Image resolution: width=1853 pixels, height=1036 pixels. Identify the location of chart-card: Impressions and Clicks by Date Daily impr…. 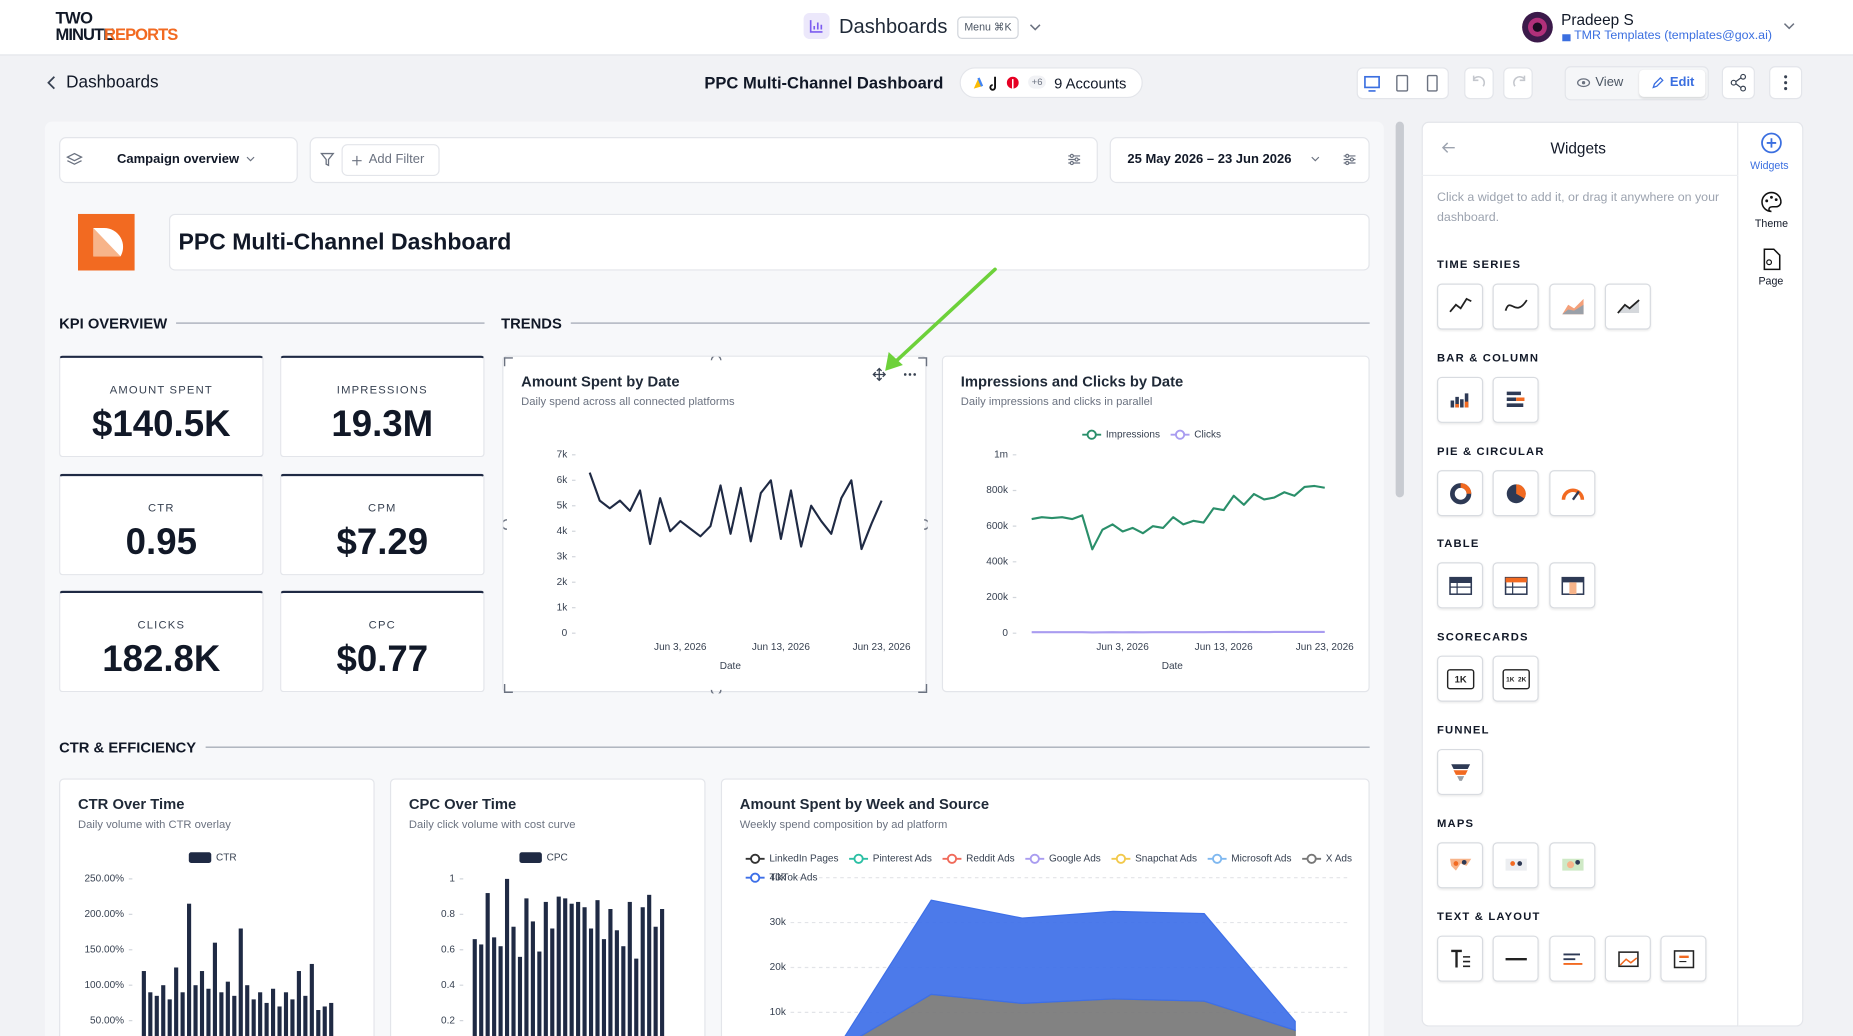
(1155, 524).